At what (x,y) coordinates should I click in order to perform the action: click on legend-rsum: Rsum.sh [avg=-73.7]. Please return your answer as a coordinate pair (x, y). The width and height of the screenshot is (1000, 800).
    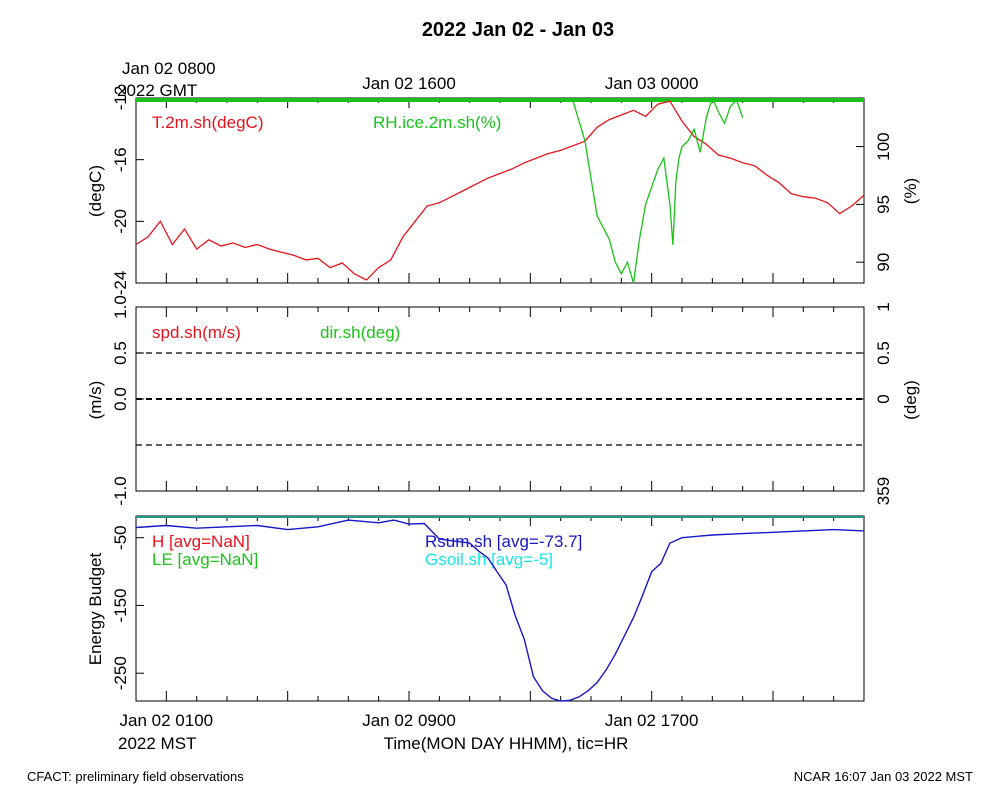
    Looking at the image, I should click on (503, 541).